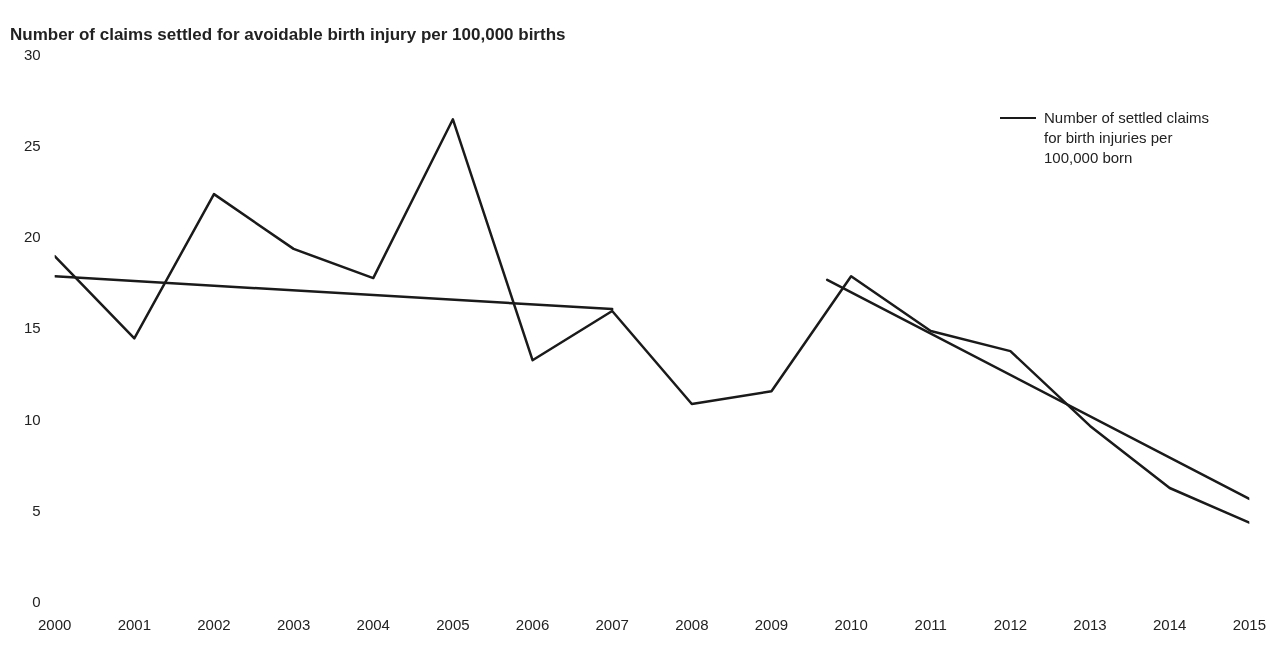  I want to click on x-tick-label: 2003, so click(293, 625).